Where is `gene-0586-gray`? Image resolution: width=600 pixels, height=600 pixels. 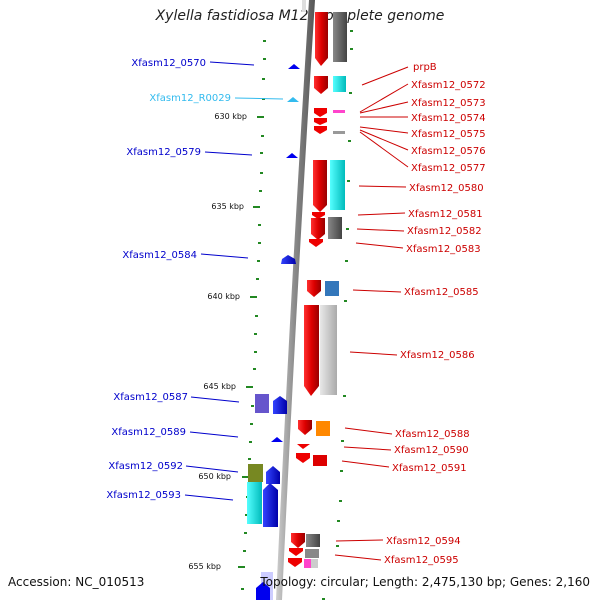
gene-0586-gray is located at coordinates (328, 350).